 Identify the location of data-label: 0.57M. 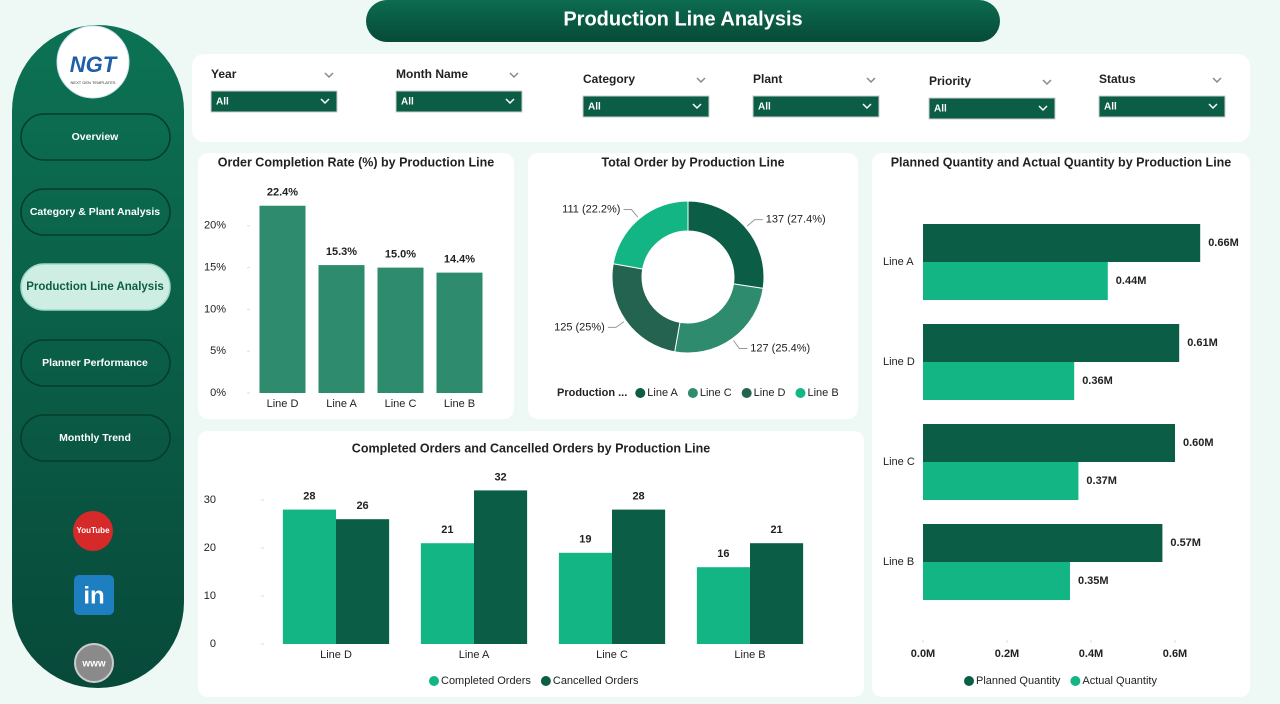
(1185, 543).